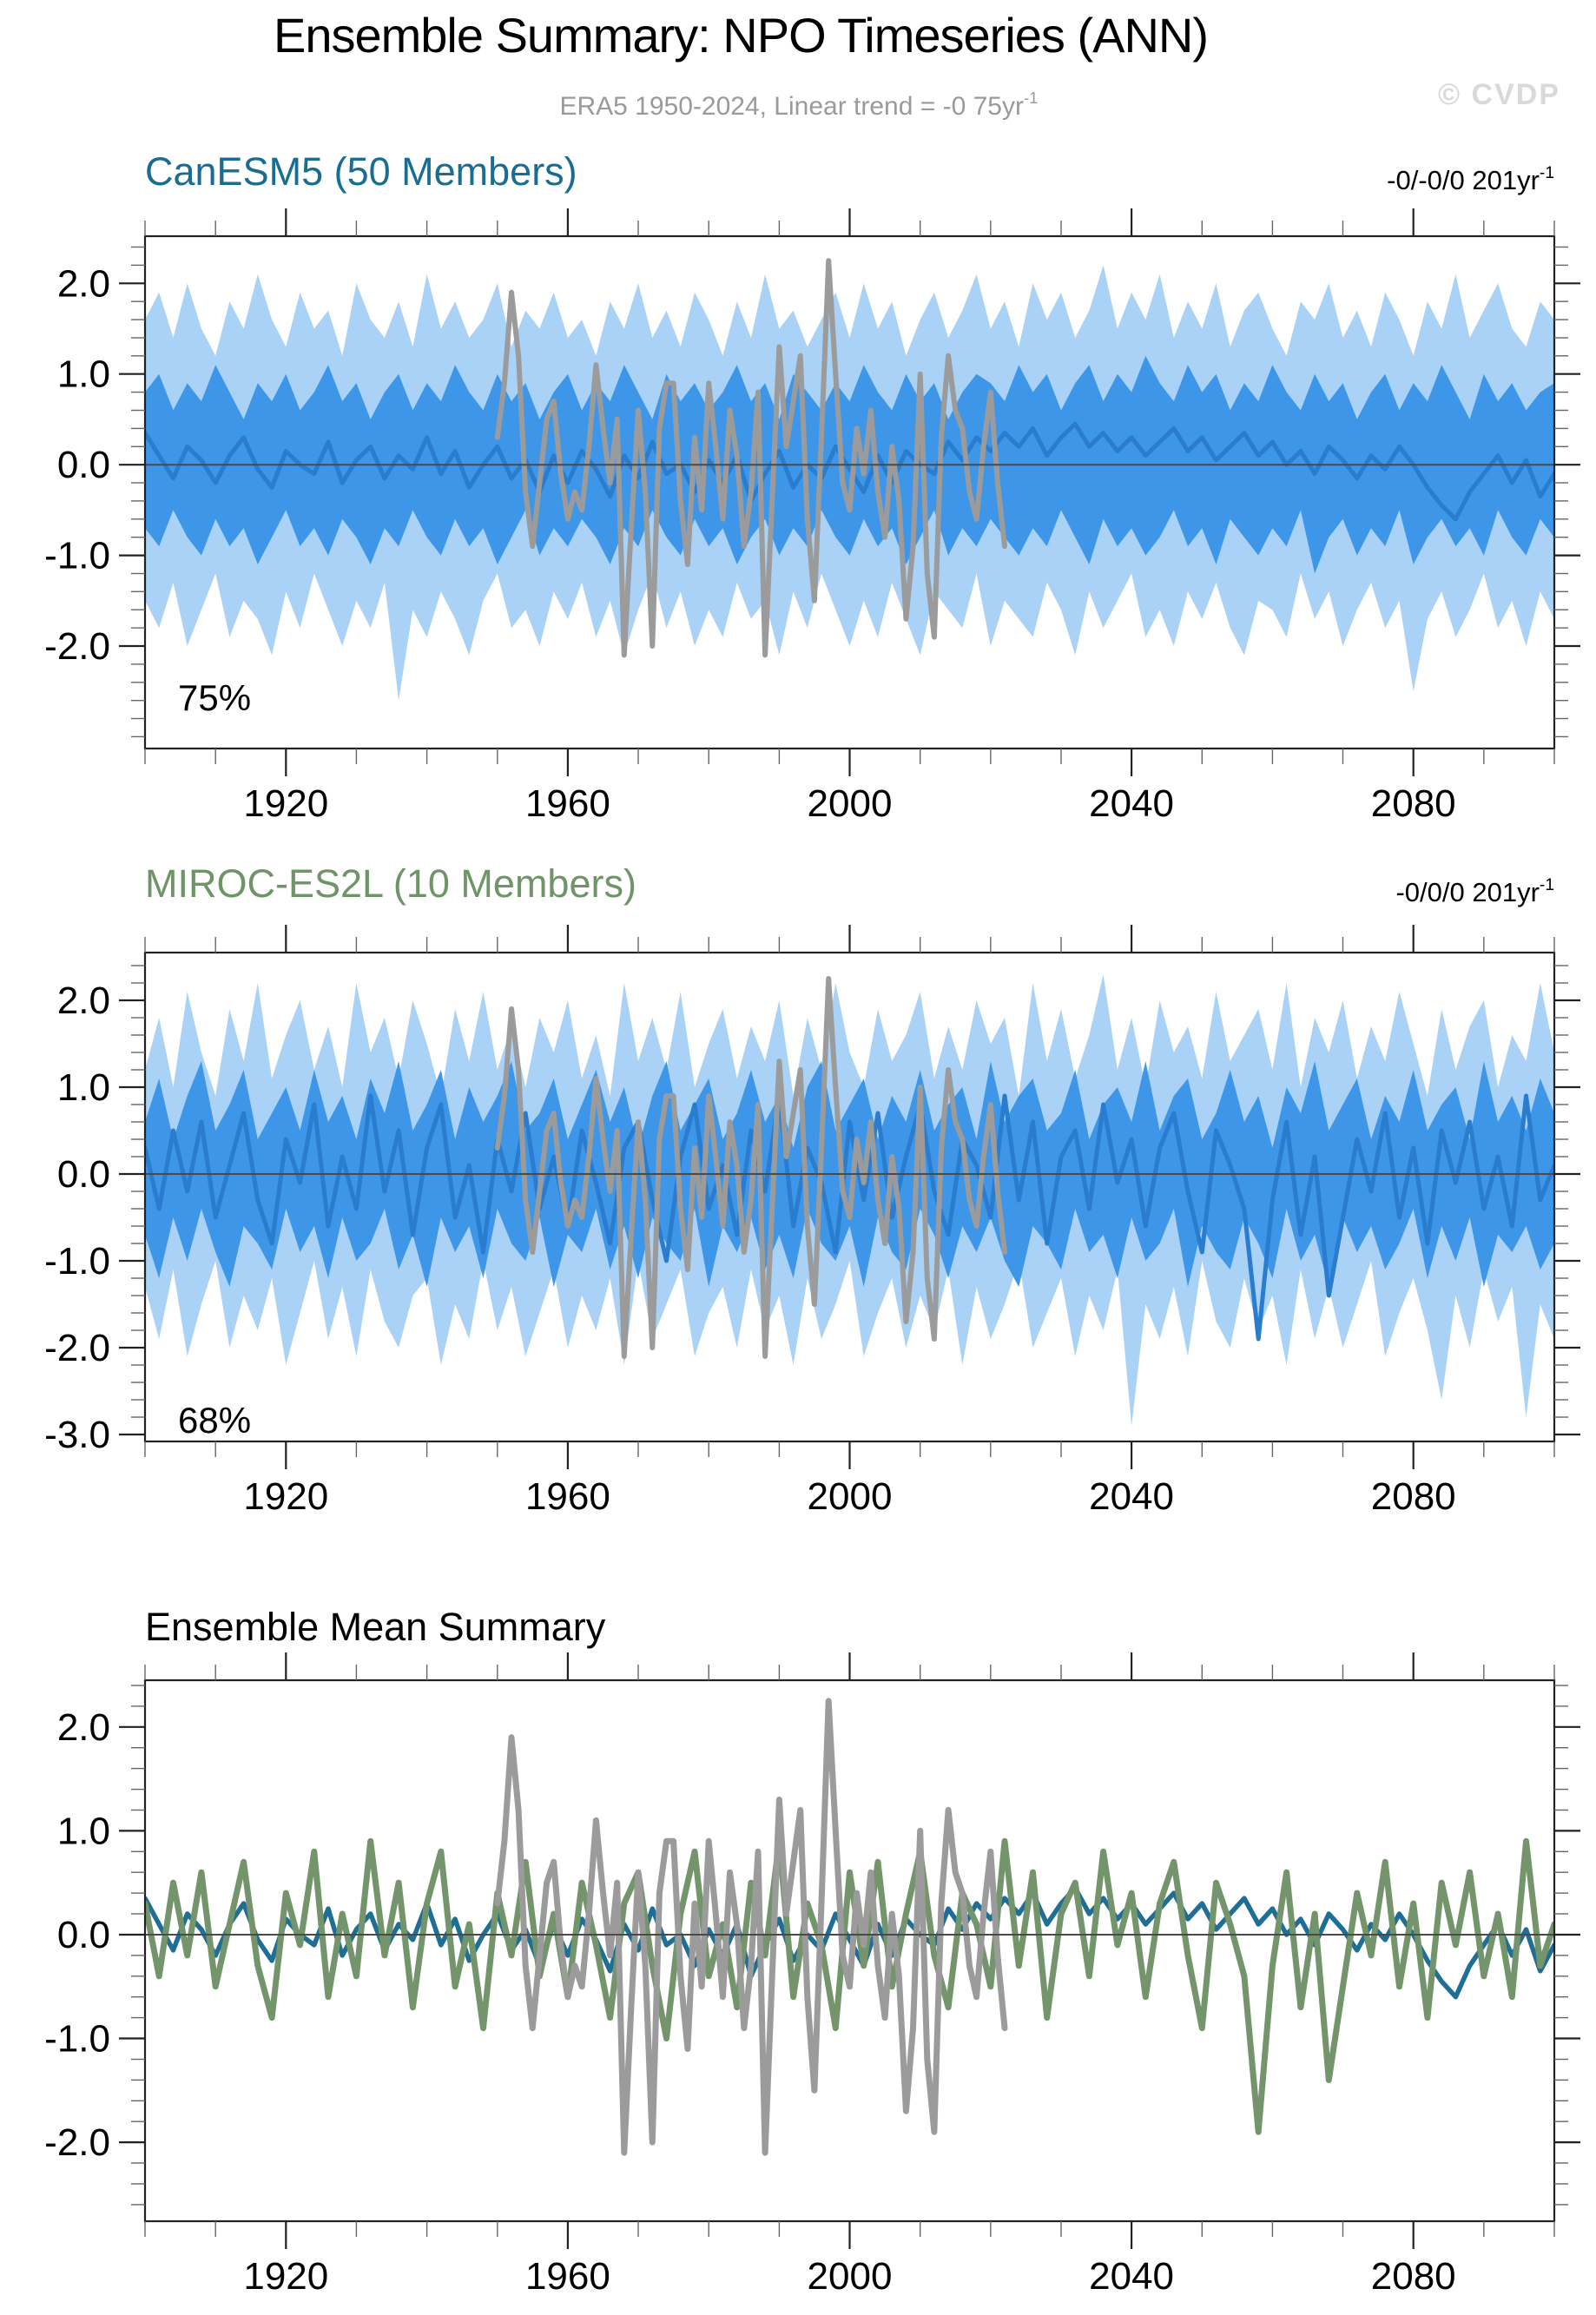  I want to click on panel-trend-canesm5: -0/-0/0 201yr-1, so click(1470, 179).